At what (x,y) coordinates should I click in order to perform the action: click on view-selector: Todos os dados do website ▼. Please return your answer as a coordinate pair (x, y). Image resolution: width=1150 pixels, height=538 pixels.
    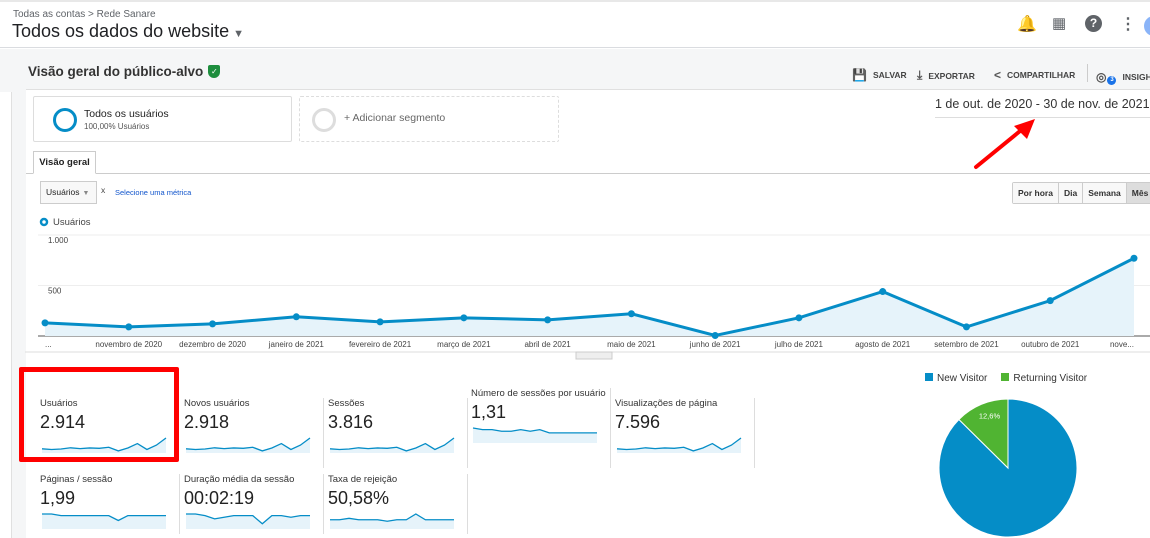
    Looking at the image, I should click on (128, 31).